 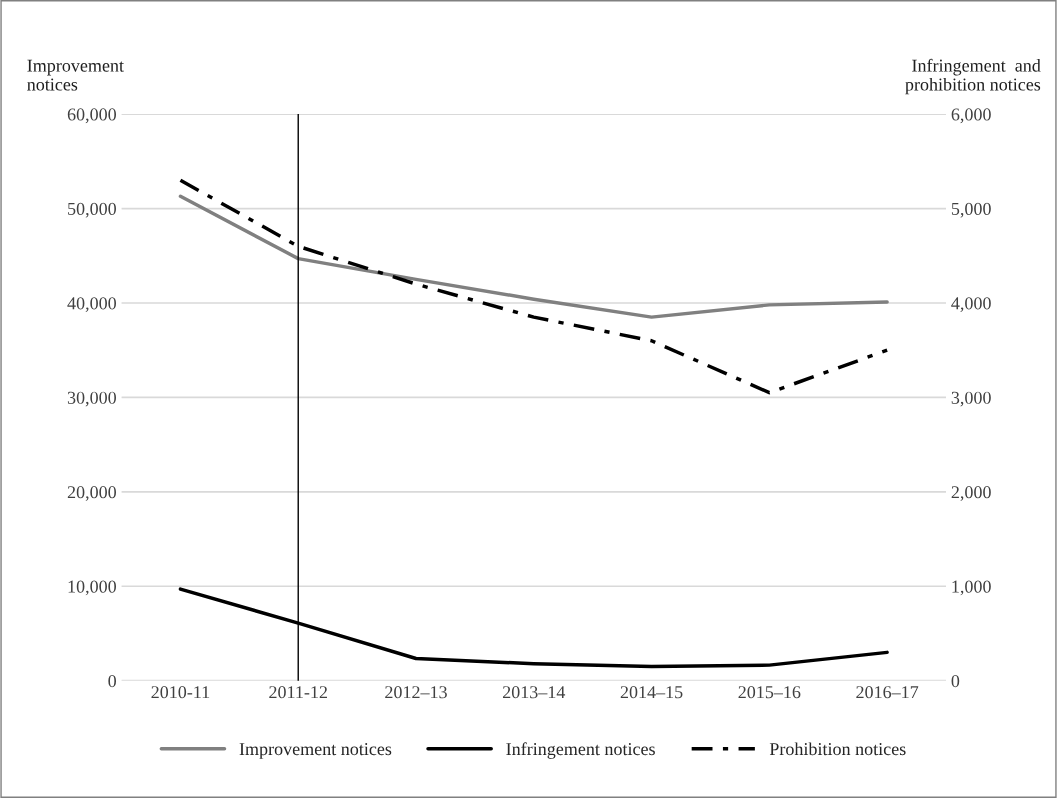 What do you see at coordinates (416, 692) in the screenshot?
I see `x-tick-label: 2012–13` at bounding box center [416, 692].